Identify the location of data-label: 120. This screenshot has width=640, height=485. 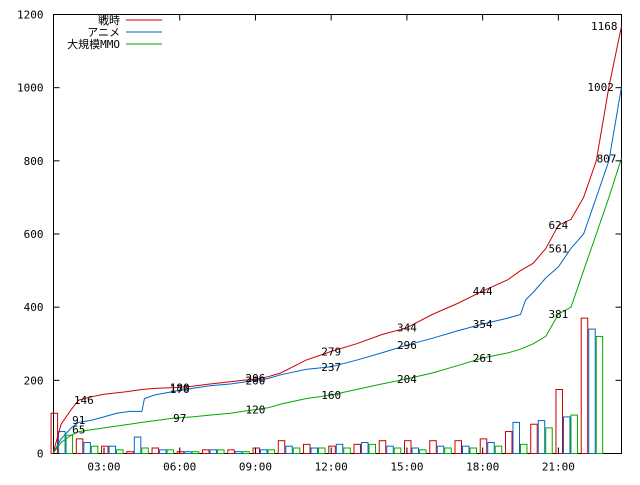
(256, 410).